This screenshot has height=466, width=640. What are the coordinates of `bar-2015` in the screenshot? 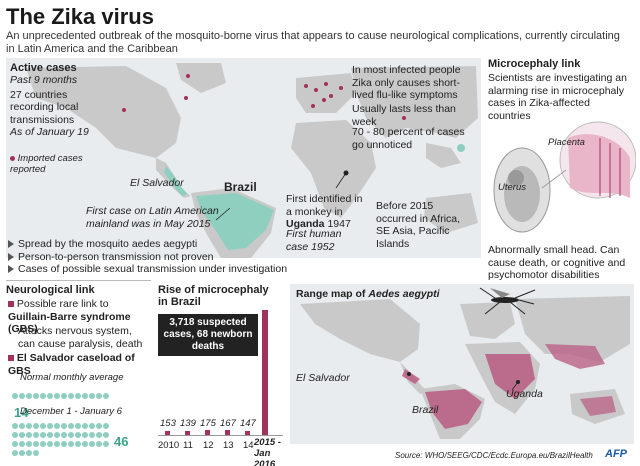 It's located at (265, 372).